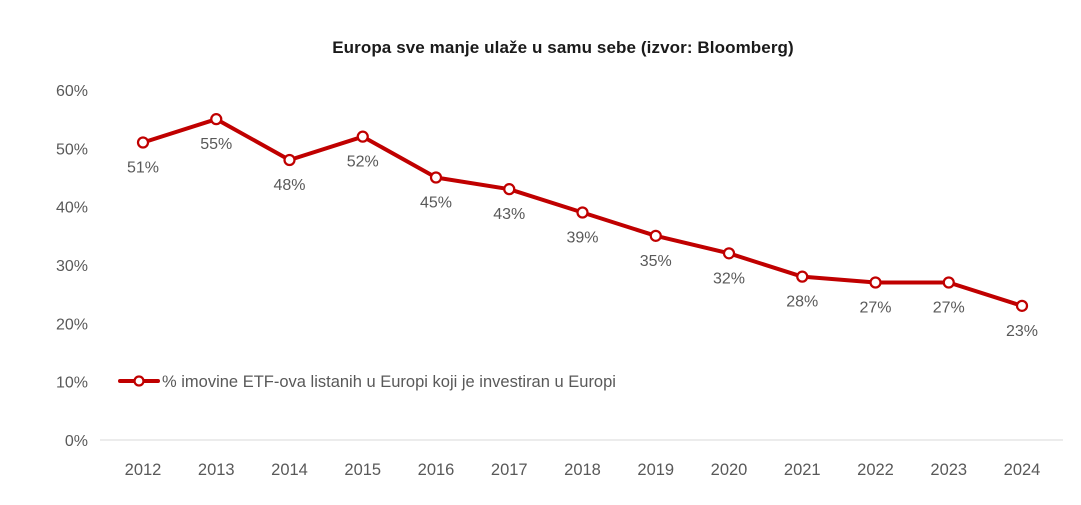 The height and width of the screenshot is (505, 1081). I want to click on y-axis-tick-label: 10%, so click(72, 383).